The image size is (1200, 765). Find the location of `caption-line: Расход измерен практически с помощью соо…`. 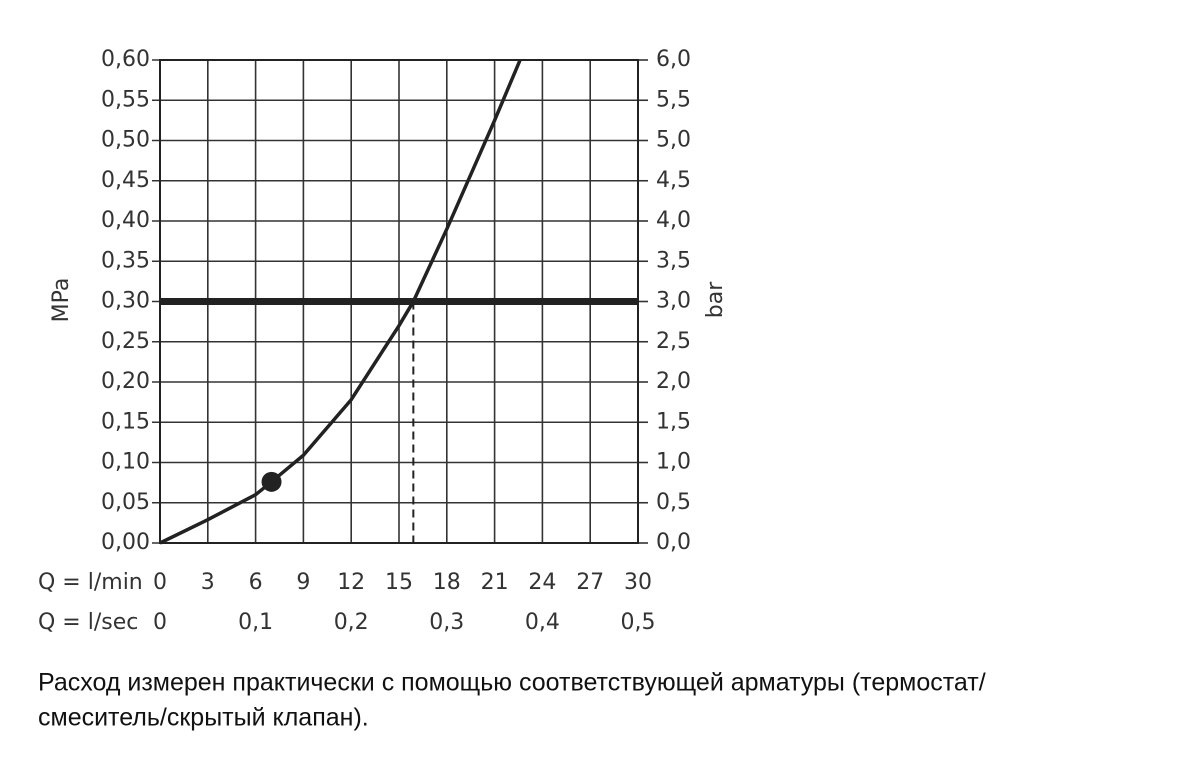

caption-line: Расход измерен практически с помощью соо… is located at coordinates (512, 683).